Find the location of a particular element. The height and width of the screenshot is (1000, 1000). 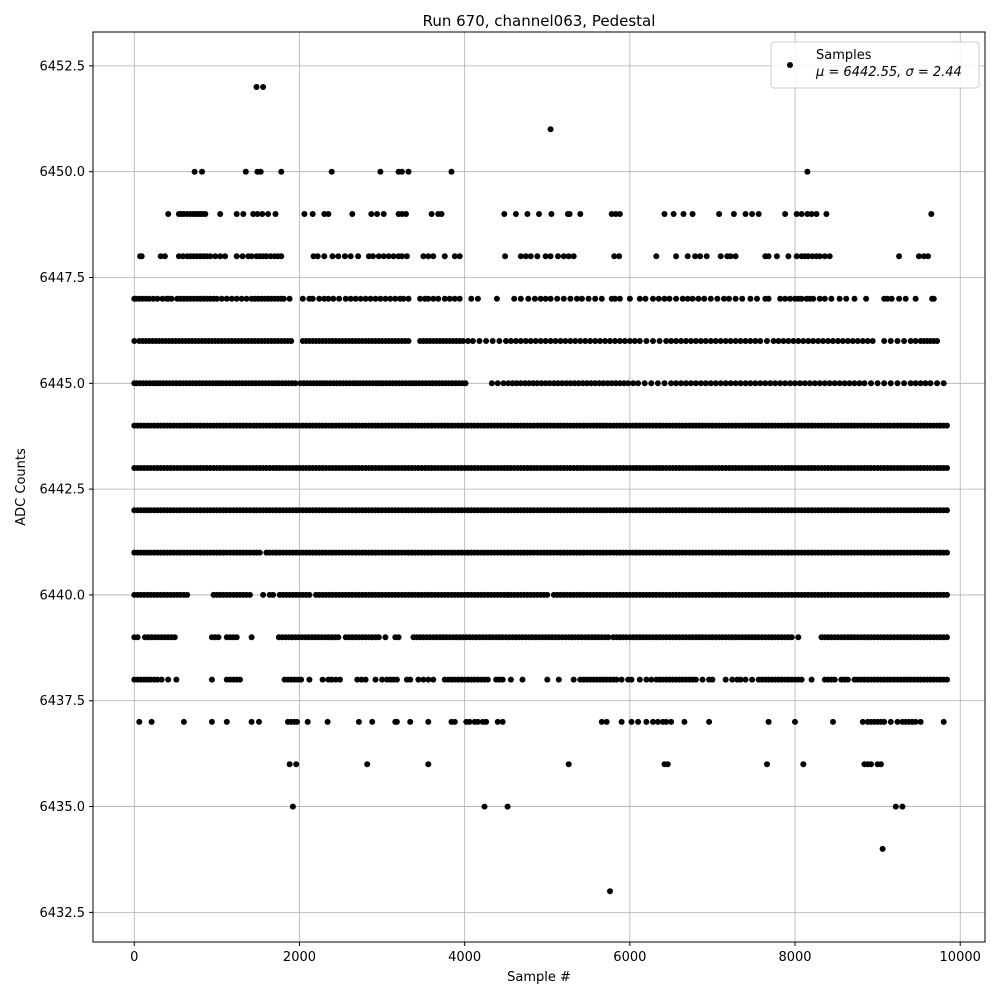

y-tick-label: 6432.5 is located at coordinates (63, 913).